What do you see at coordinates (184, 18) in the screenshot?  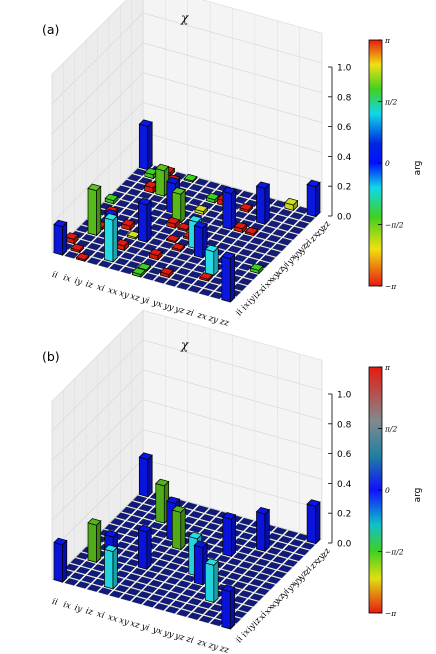 I see `chart-title: χ` at bounding box center [184, 18].